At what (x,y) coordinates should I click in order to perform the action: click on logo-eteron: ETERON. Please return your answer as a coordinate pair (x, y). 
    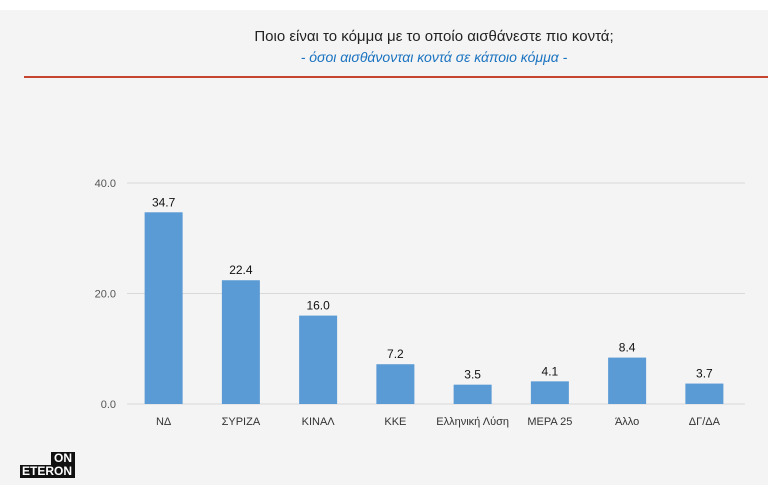
    Looking at the image, I should click on (47, 471).